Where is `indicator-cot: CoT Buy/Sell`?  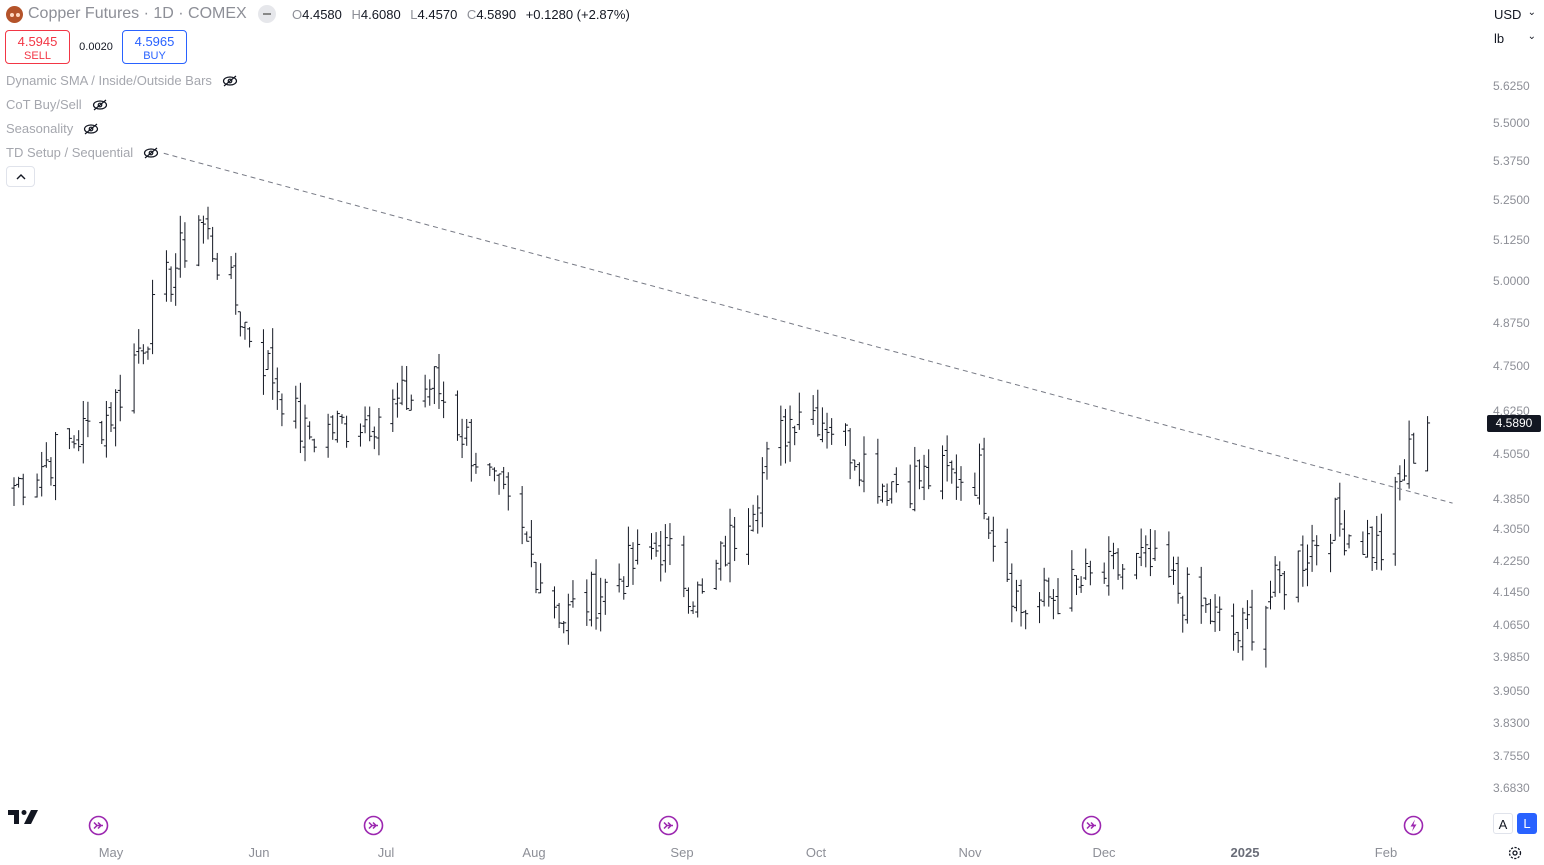
indicator-cot: CoT Buy/Sell is located at coordinates (57, 104).